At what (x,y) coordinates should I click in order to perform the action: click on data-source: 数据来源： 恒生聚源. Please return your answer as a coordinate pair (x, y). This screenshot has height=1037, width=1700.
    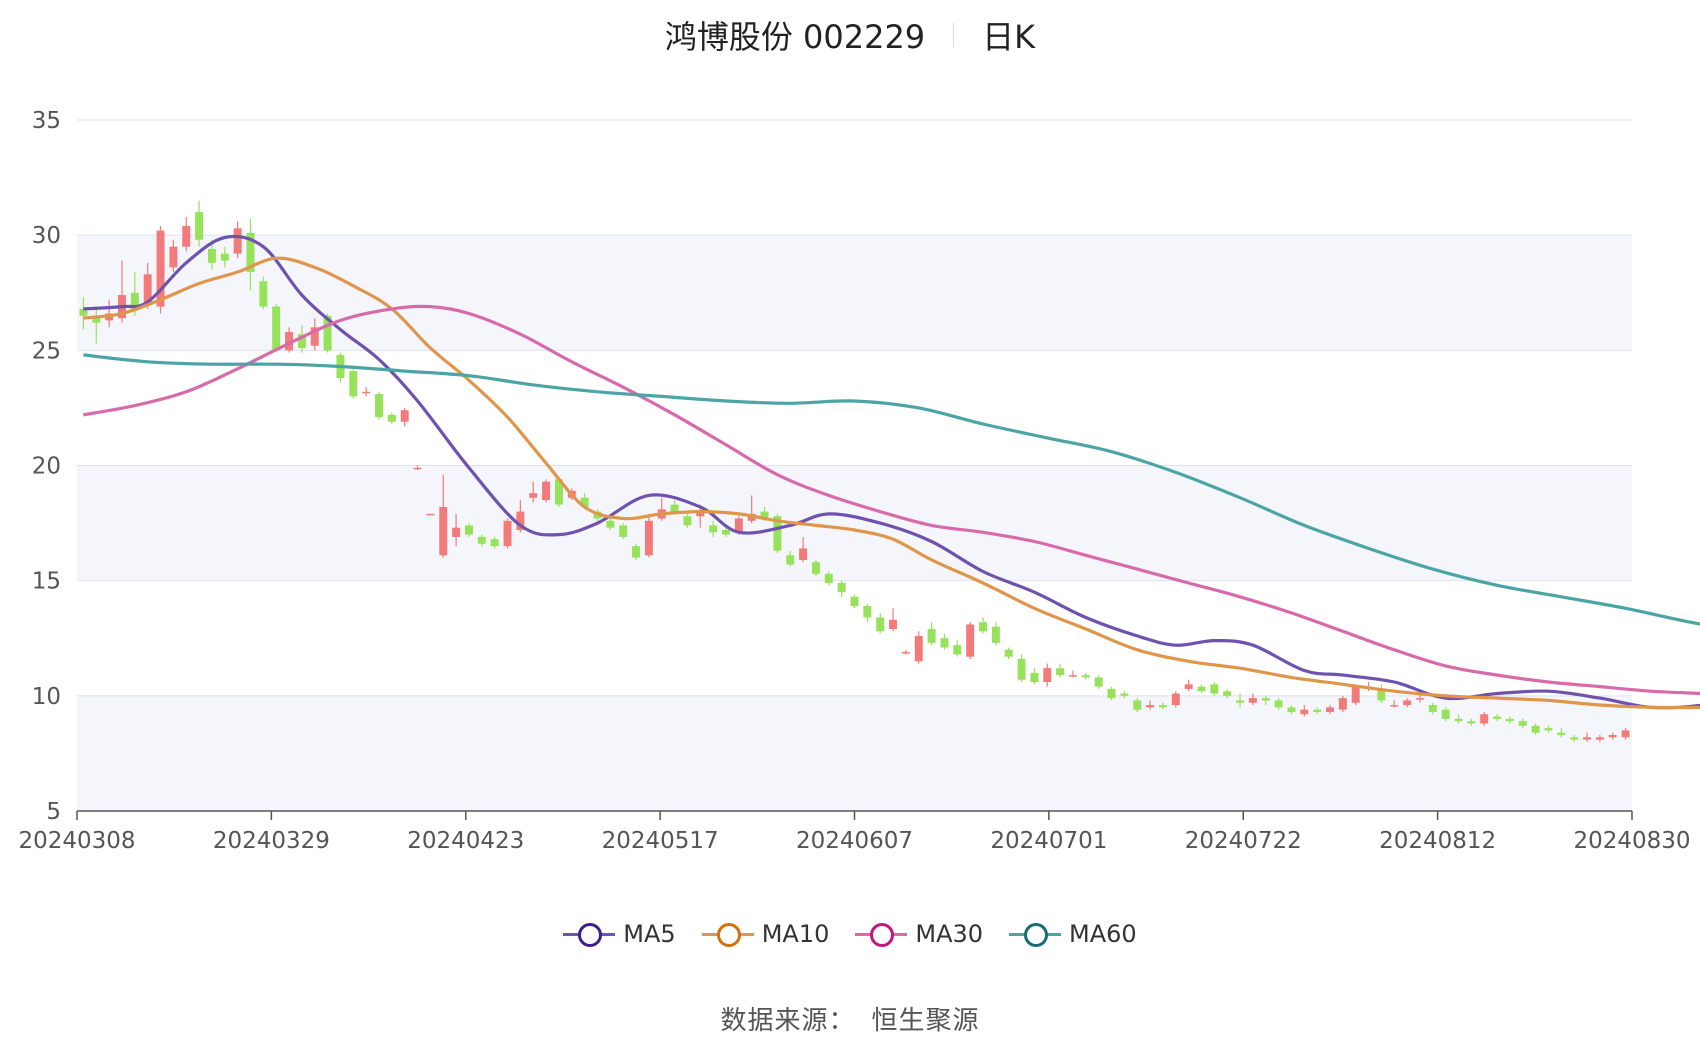
    Looking at the image, I should click on (850, 1018).